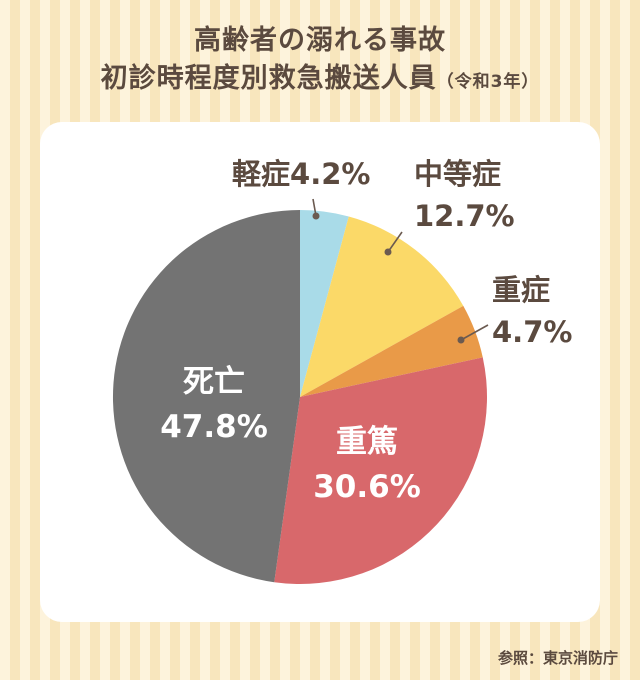 This screenshot has height=680, width=640. What do you see at coordinates (367, 464) in the screenshot?
I see `slice-label-4: 重篤 30.6%` at bounding box center [367, 464].